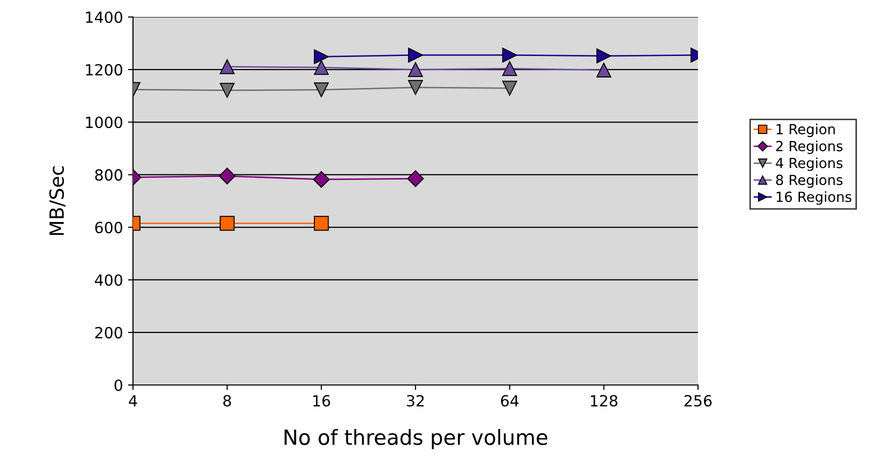  I want to click on legend-label: 4 Regions, so click(809, 164).